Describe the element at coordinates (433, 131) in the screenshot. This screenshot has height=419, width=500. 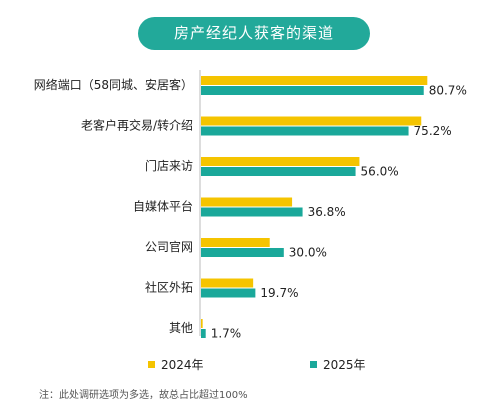
I see `value-label-1: 75.2%` at that location.